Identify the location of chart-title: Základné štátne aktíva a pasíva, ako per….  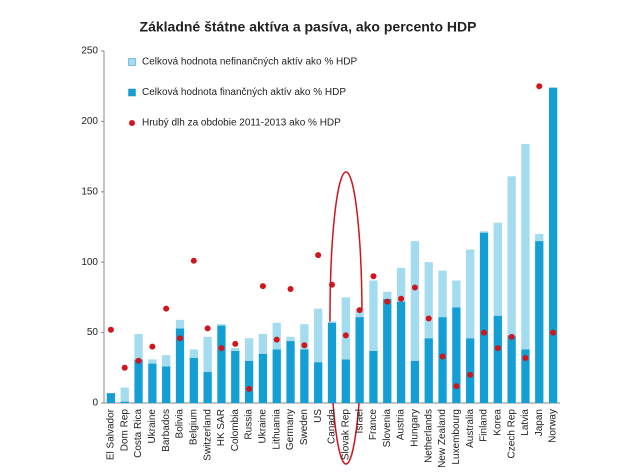
(308, 27).